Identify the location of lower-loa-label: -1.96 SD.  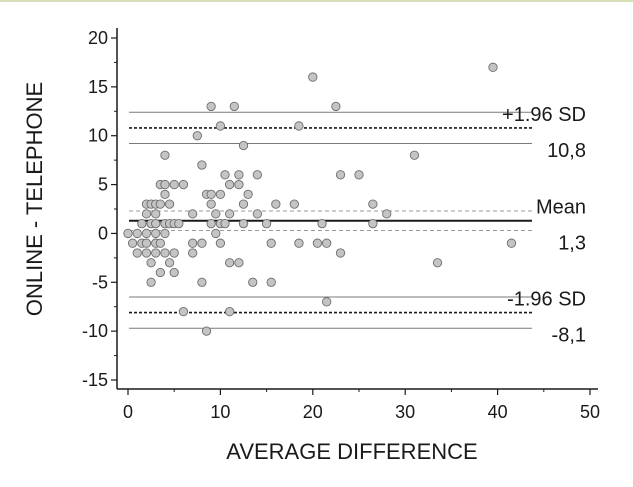
(546, 300).